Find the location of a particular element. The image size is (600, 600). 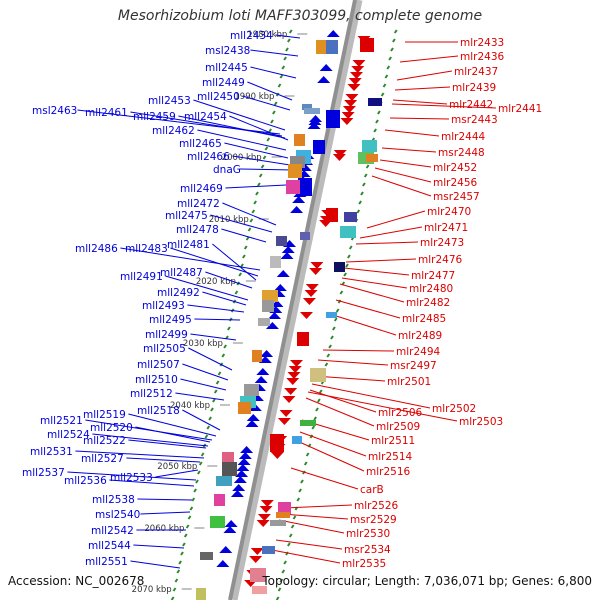

gene-label-mll2469: mll2469 is located at coordinates (201, 189).